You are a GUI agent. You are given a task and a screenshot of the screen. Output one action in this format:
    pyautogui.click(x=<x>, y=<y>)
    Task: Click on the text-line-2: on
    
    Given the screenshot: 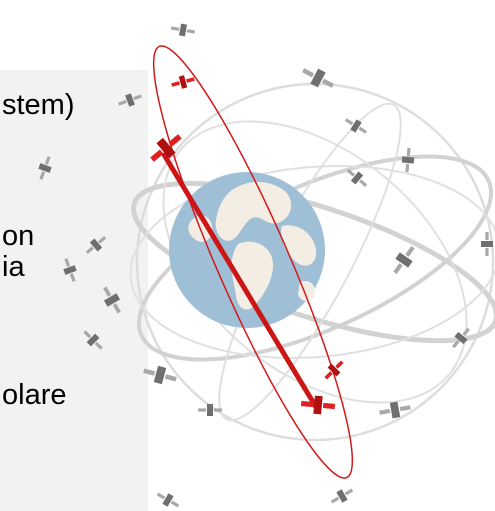 What is the action you would take?
    pyautogui.click(x=18, y=236)
    